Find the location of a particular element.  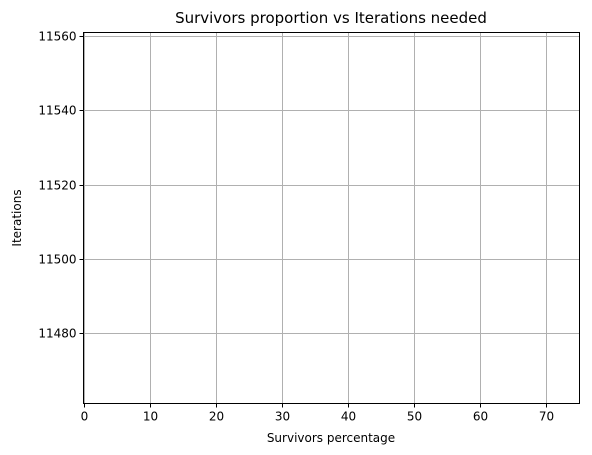

y-axis-label: Iterations is located at coordinates (17, 217).